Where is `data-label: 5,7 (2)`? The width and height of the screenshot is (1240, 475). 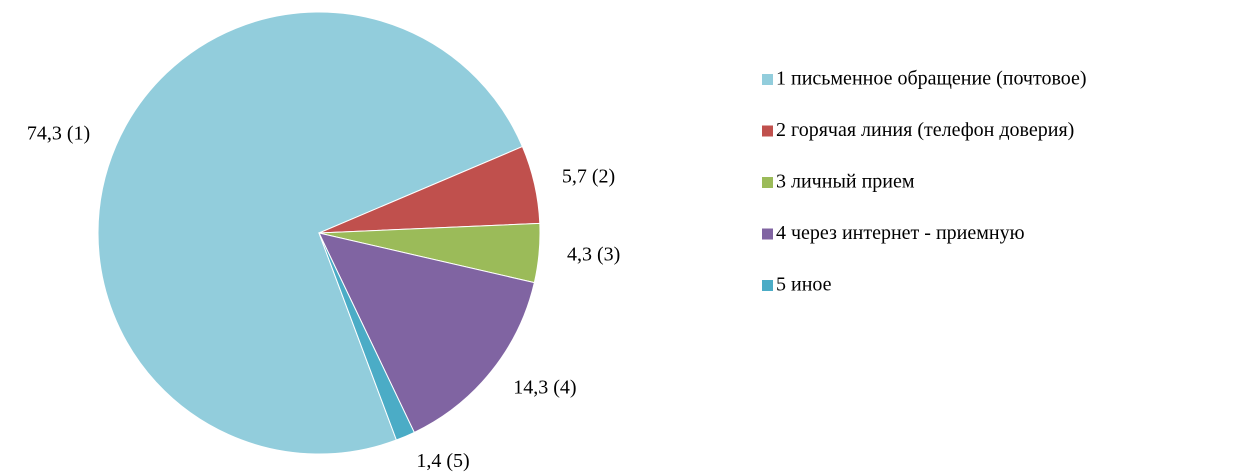 data-label: 5,7 (2) is located at coordinates (588, 177).